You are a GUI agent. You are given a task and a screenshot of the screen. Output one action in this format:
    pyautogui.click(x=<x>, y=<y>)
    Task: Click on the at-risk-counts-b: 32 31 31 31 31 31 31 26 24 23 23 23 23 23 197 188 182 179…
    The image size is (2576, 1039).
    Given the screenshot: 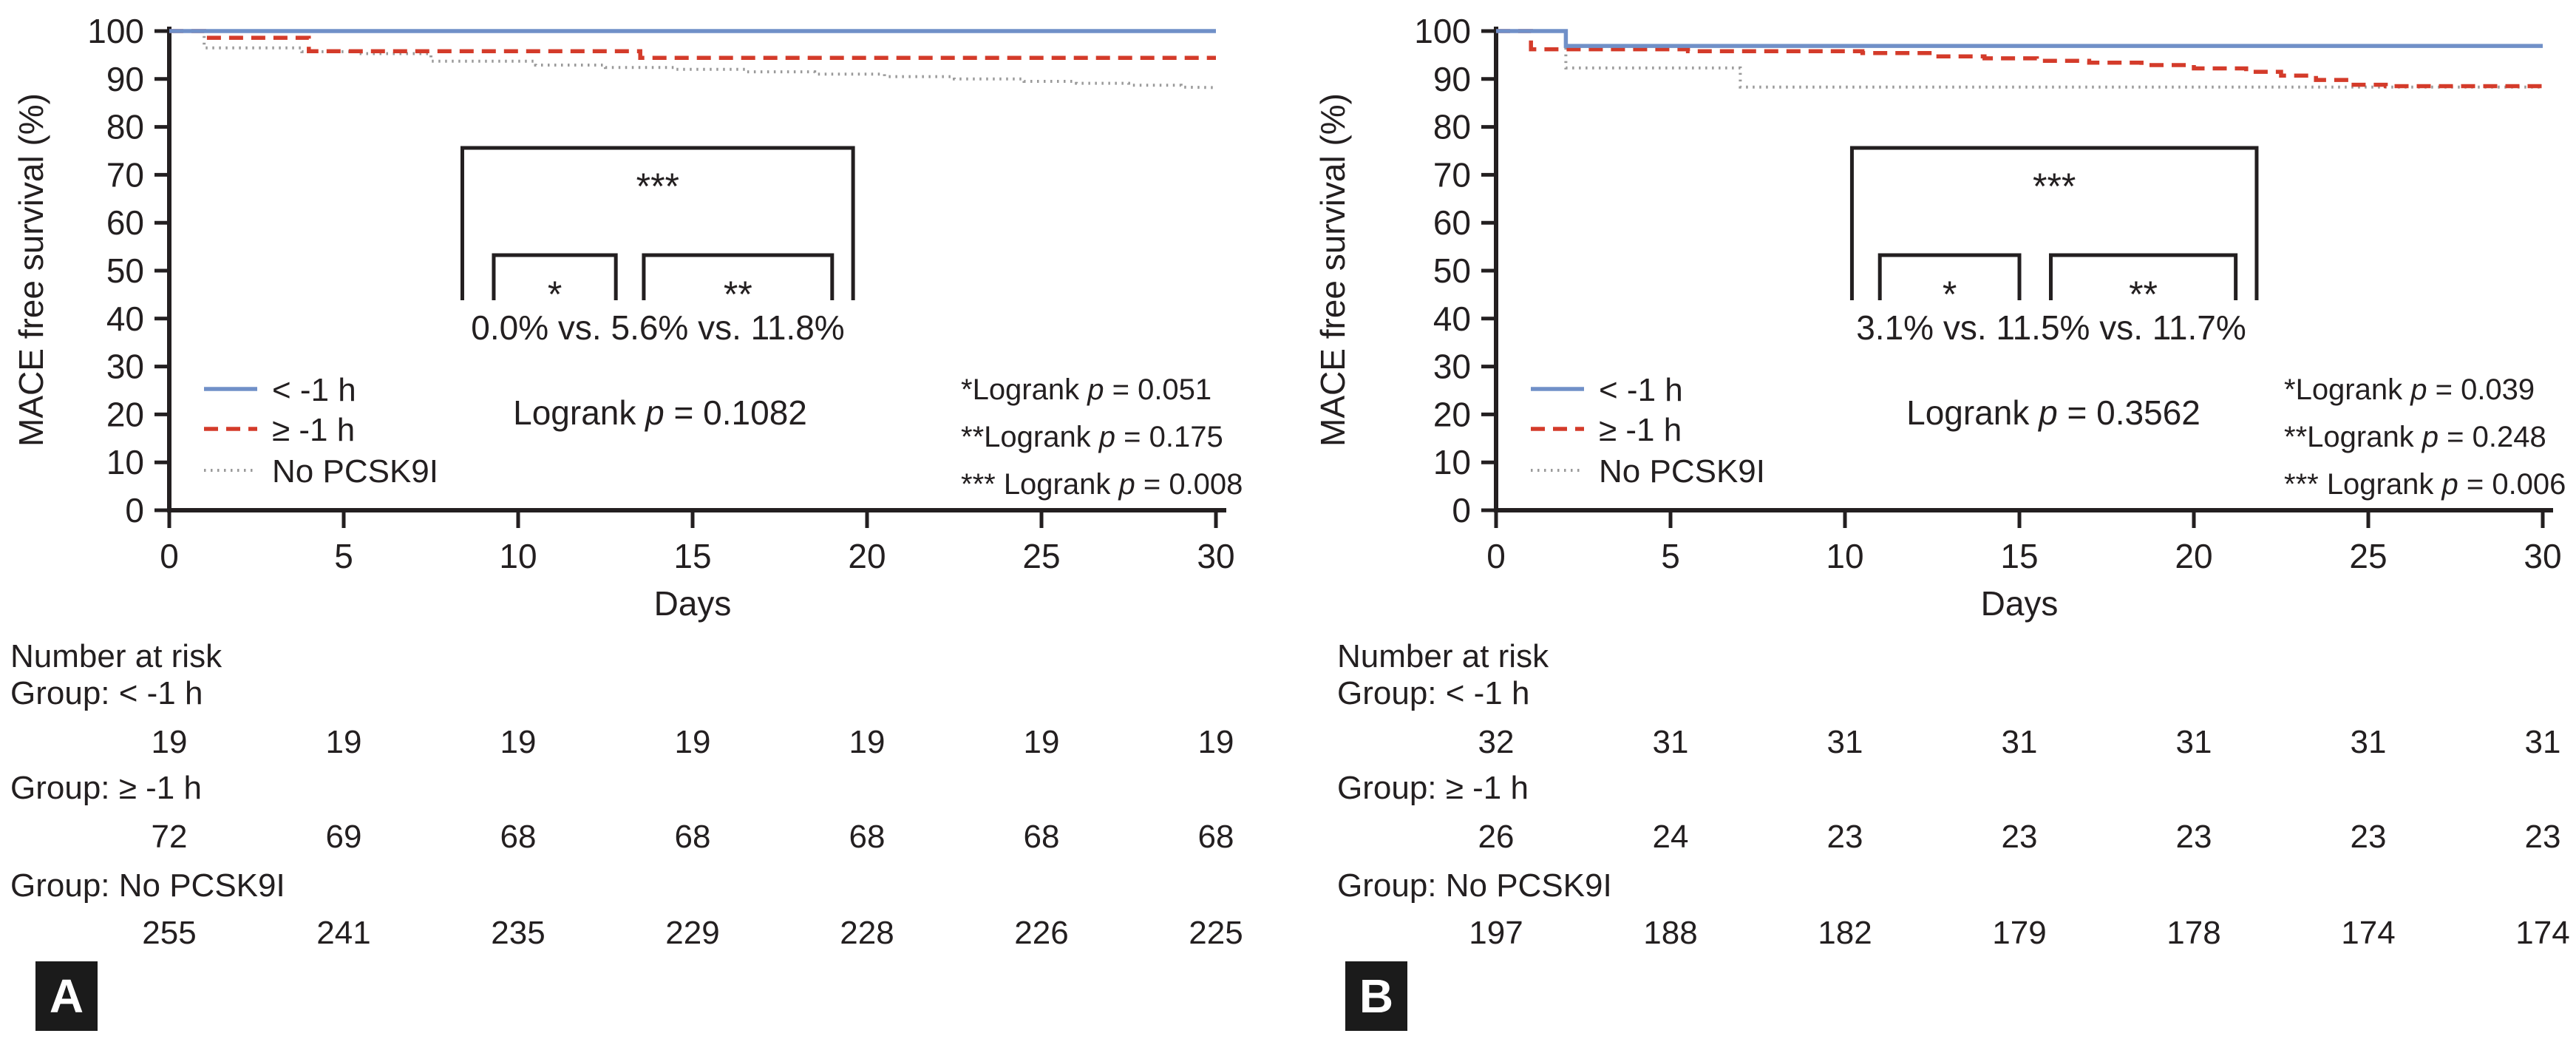 What is the action you would take?
    pyautogui.click(x=2019, y=837)
    